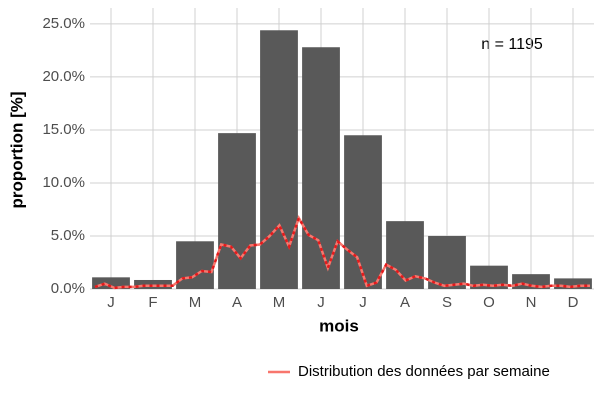  I want to click on y-tick-label: 20.0%, so click(63, 76).